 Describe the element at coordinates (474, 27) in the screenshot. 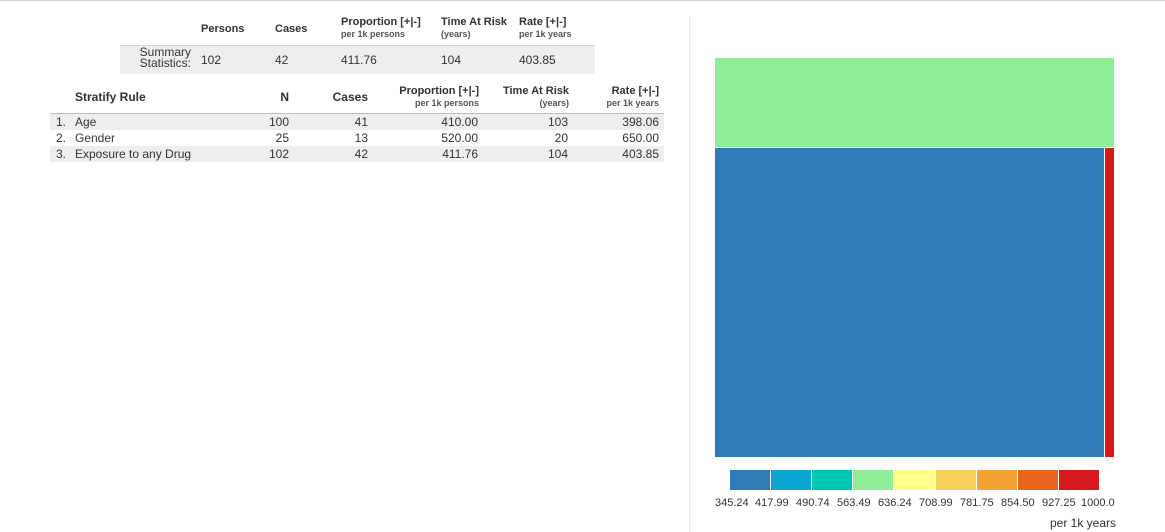

I see `summary-header-time-at-risk: Time At Risk (years)` at that location.